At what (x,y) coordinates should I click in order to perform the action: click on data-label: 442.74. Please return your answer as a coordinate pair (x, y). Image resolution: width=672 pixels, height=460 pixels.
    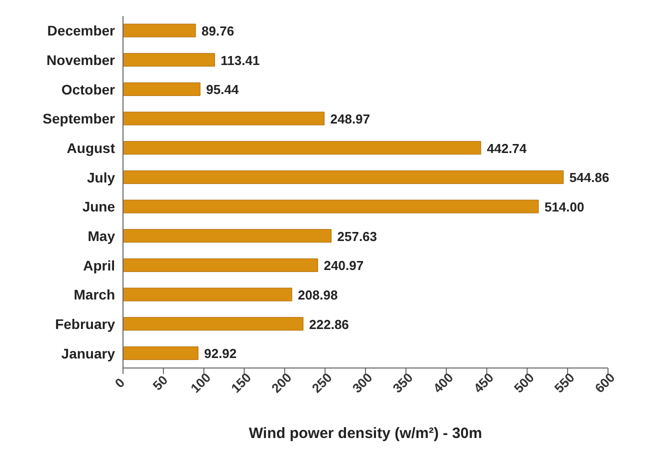
    Looking at the image, I should click on (507, 148).